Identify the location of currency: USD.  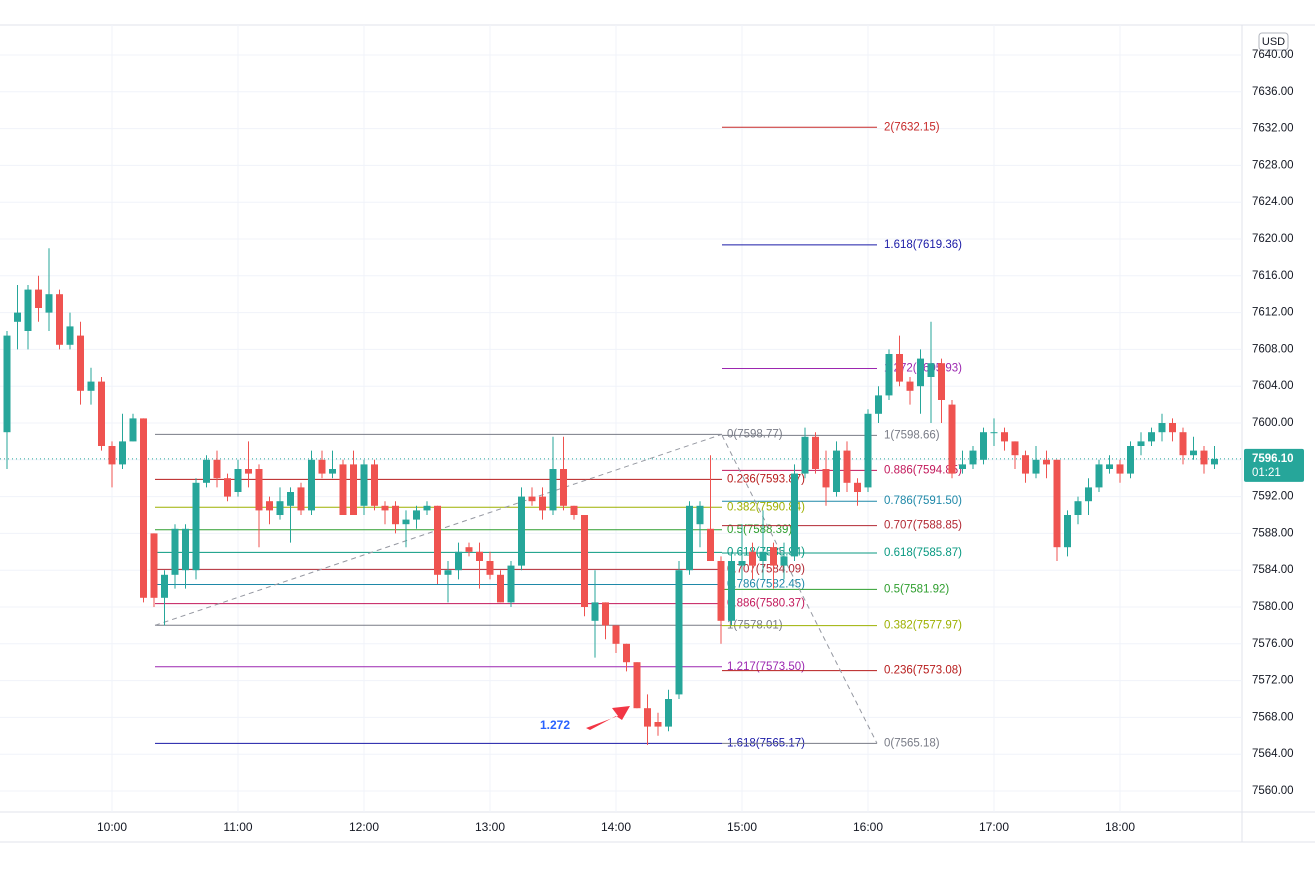
(1273, 42).